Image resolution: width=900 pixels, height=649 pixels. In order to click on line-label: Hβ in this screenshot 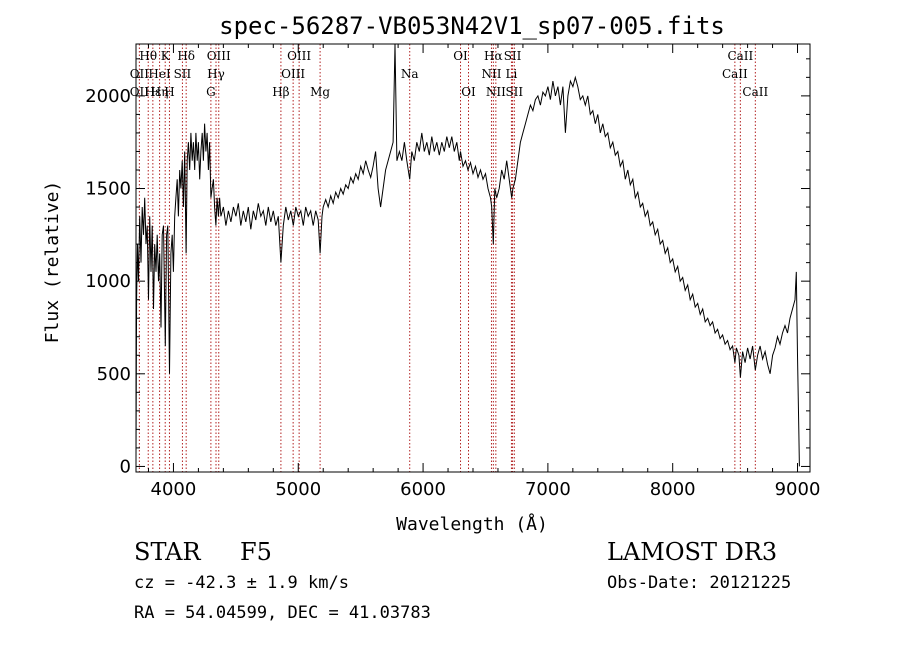, I will do `click(280, 92)`.